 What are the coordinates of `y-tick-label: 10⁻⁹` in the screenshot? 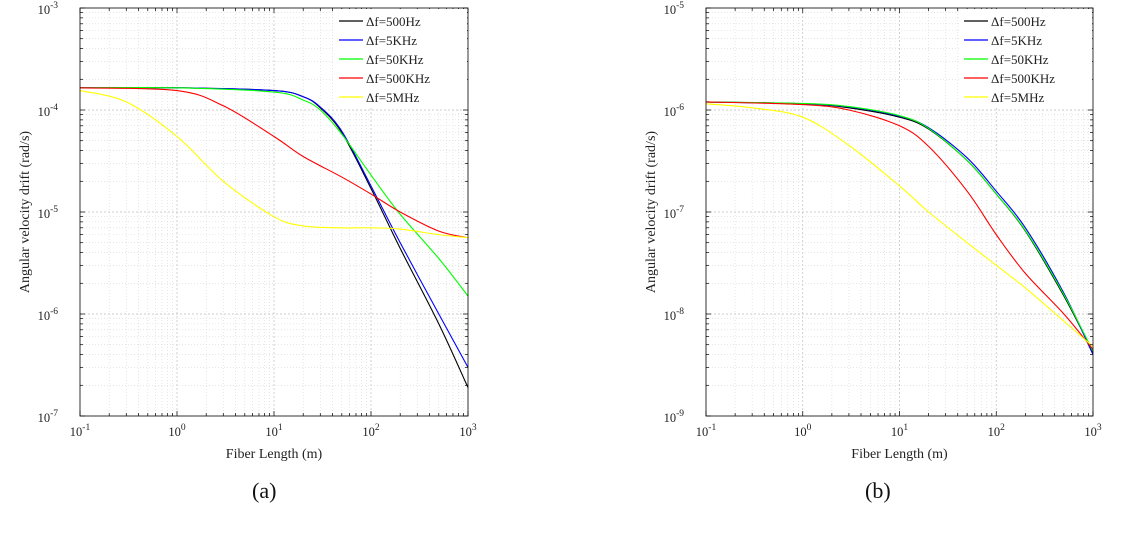 It's located at (674, 417).